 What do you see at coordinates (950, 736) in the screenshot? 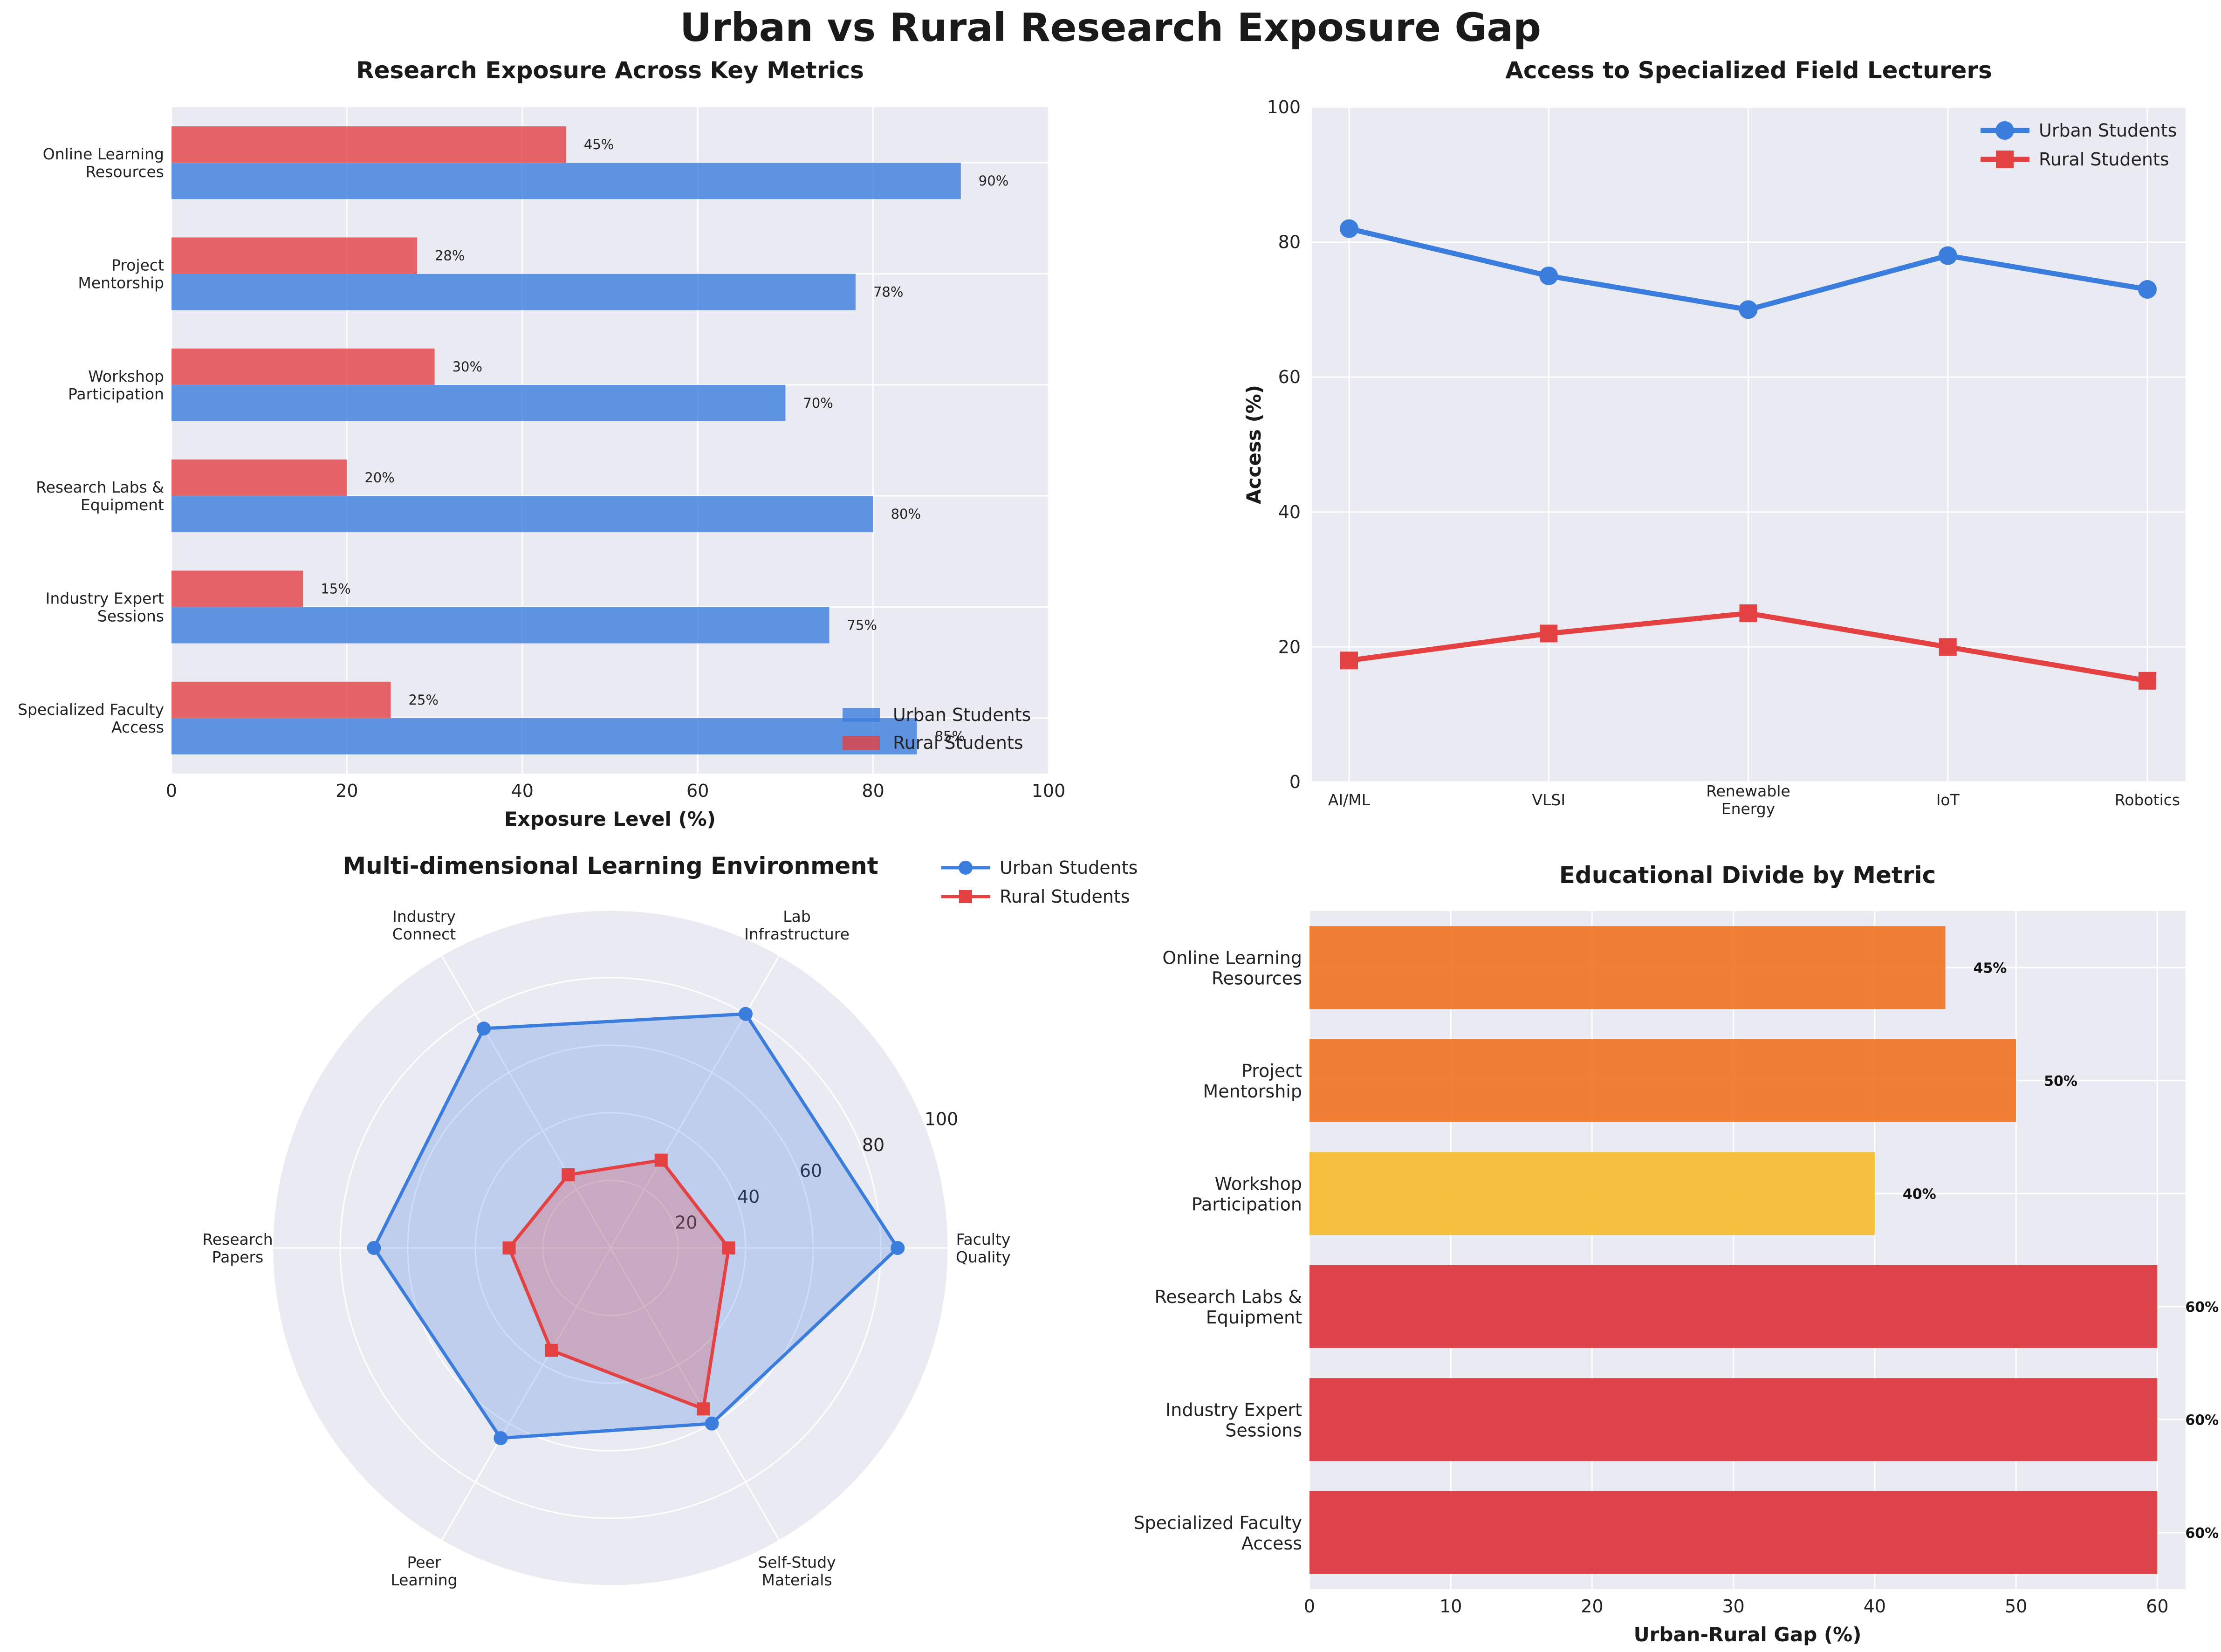
I see `data-label-urban: 85%` at bounding box center [950, 736].